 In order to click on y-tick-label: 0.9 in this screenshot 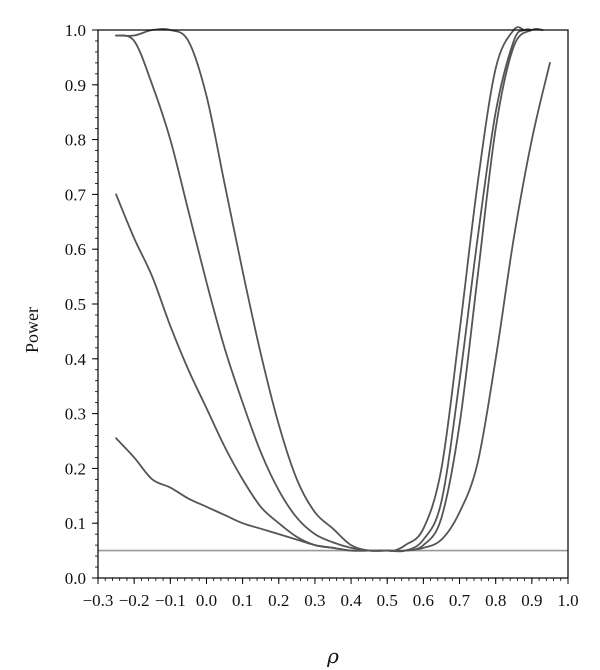, I will do `click(75, 85)`.